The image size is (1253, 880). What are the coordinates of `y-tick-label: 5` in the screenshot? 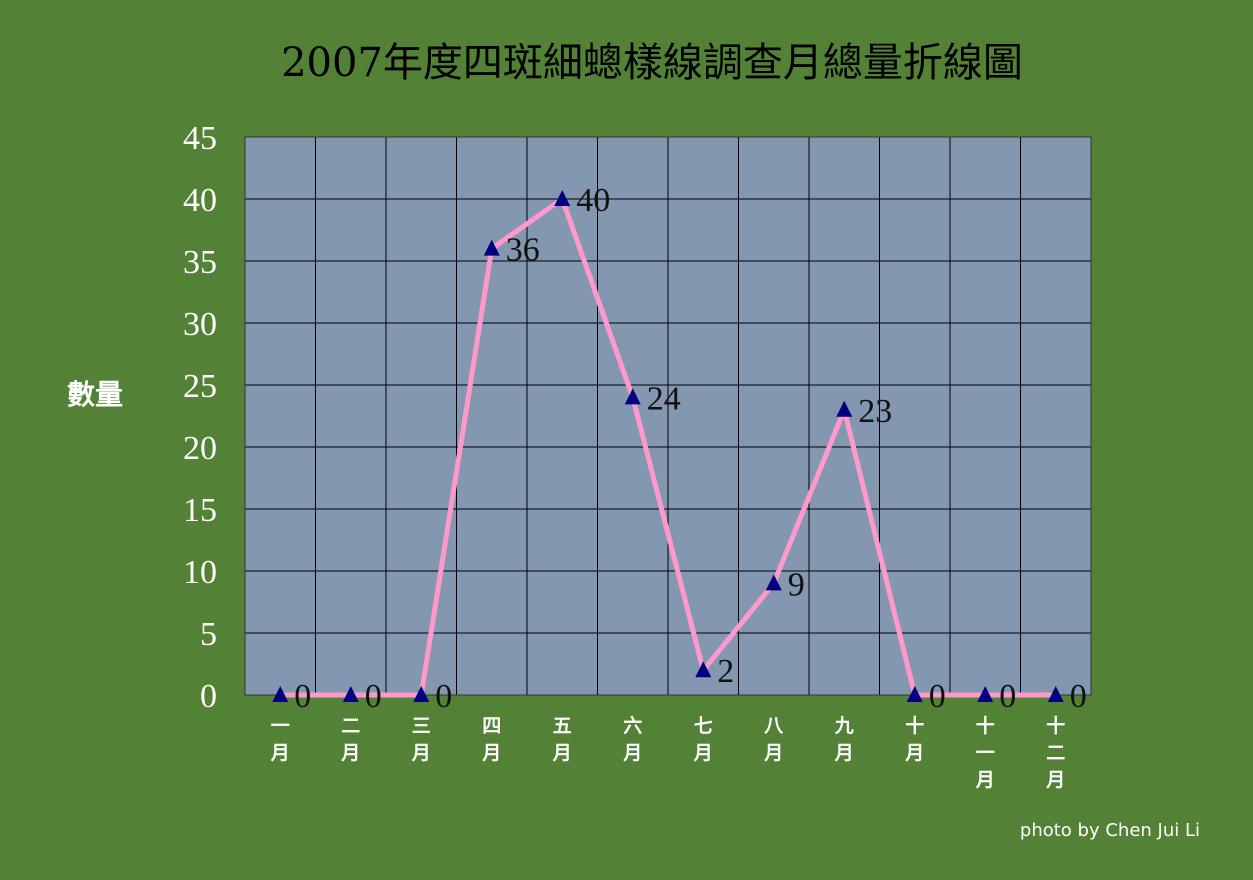 It's located at (208, 634).